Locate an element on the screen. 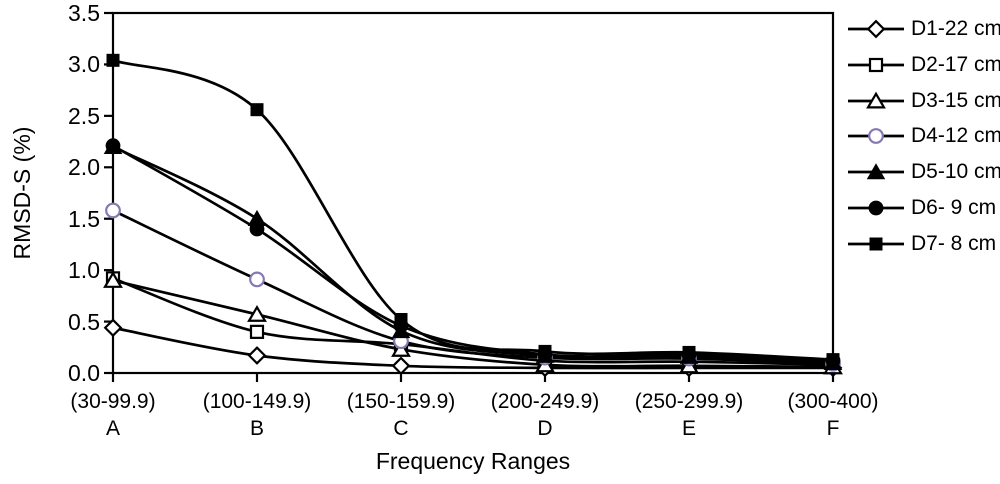  x-category-letter: C is located at coordinates (401, 428).